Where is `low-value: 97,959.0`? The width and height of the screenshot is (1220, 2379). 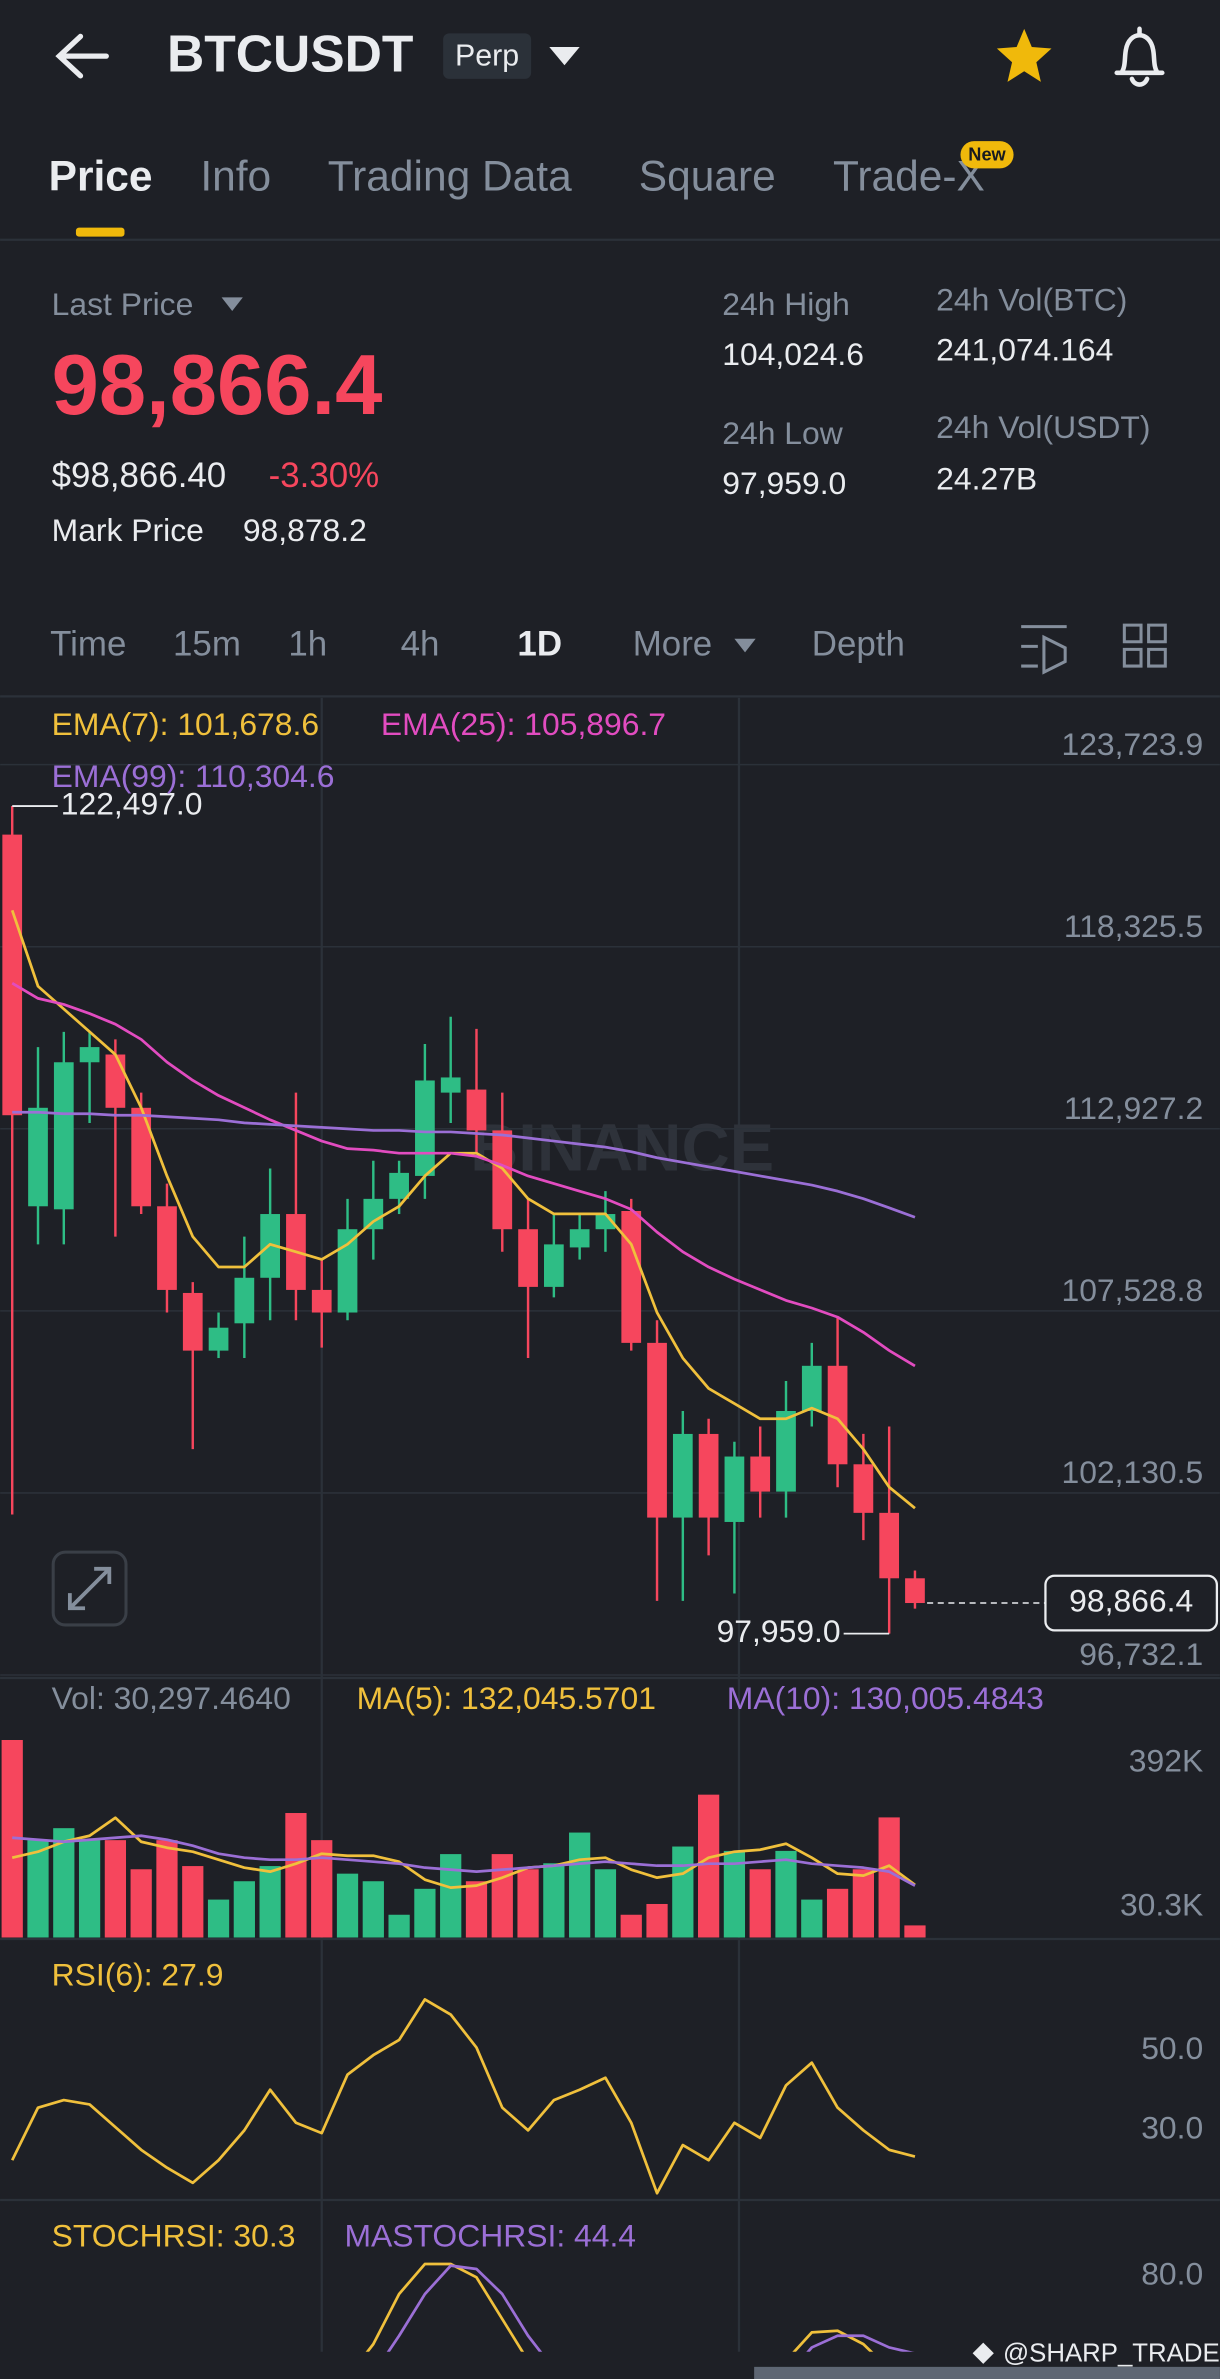 low-value: 97,959.0 is located at coordinates (784, 483).